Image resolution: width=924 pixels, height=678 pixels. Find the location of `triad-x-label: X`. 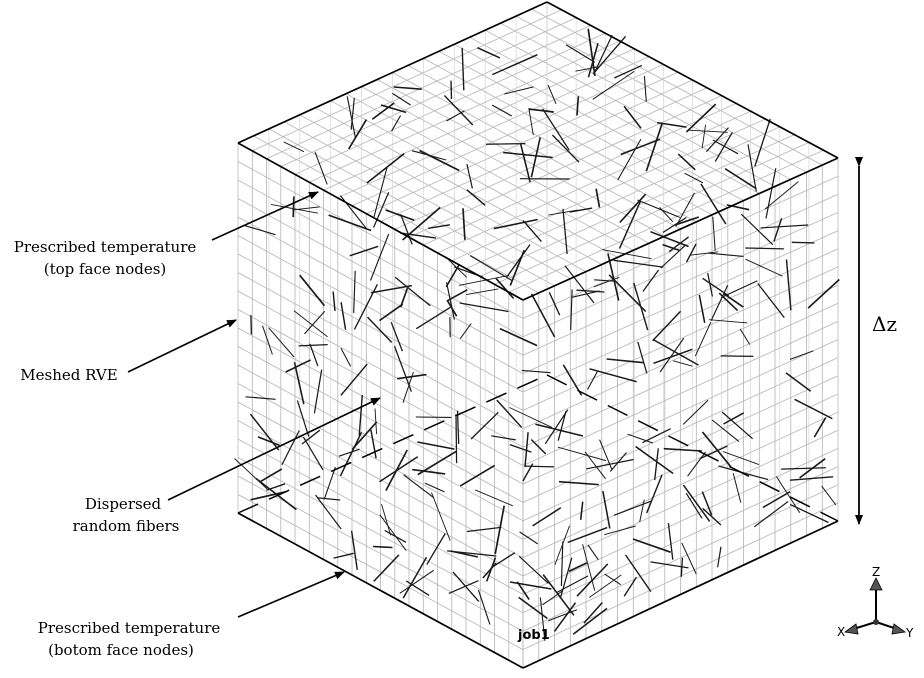

triad-x-label: X is located at coordinates (841, 632).